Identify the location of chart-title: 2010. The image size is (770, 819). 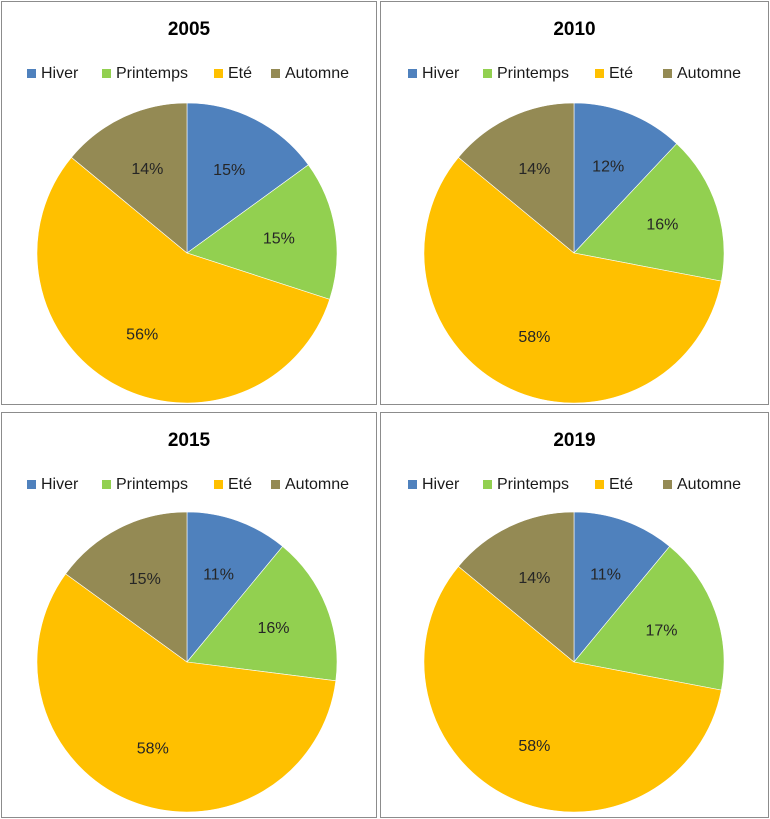
(574, 29).